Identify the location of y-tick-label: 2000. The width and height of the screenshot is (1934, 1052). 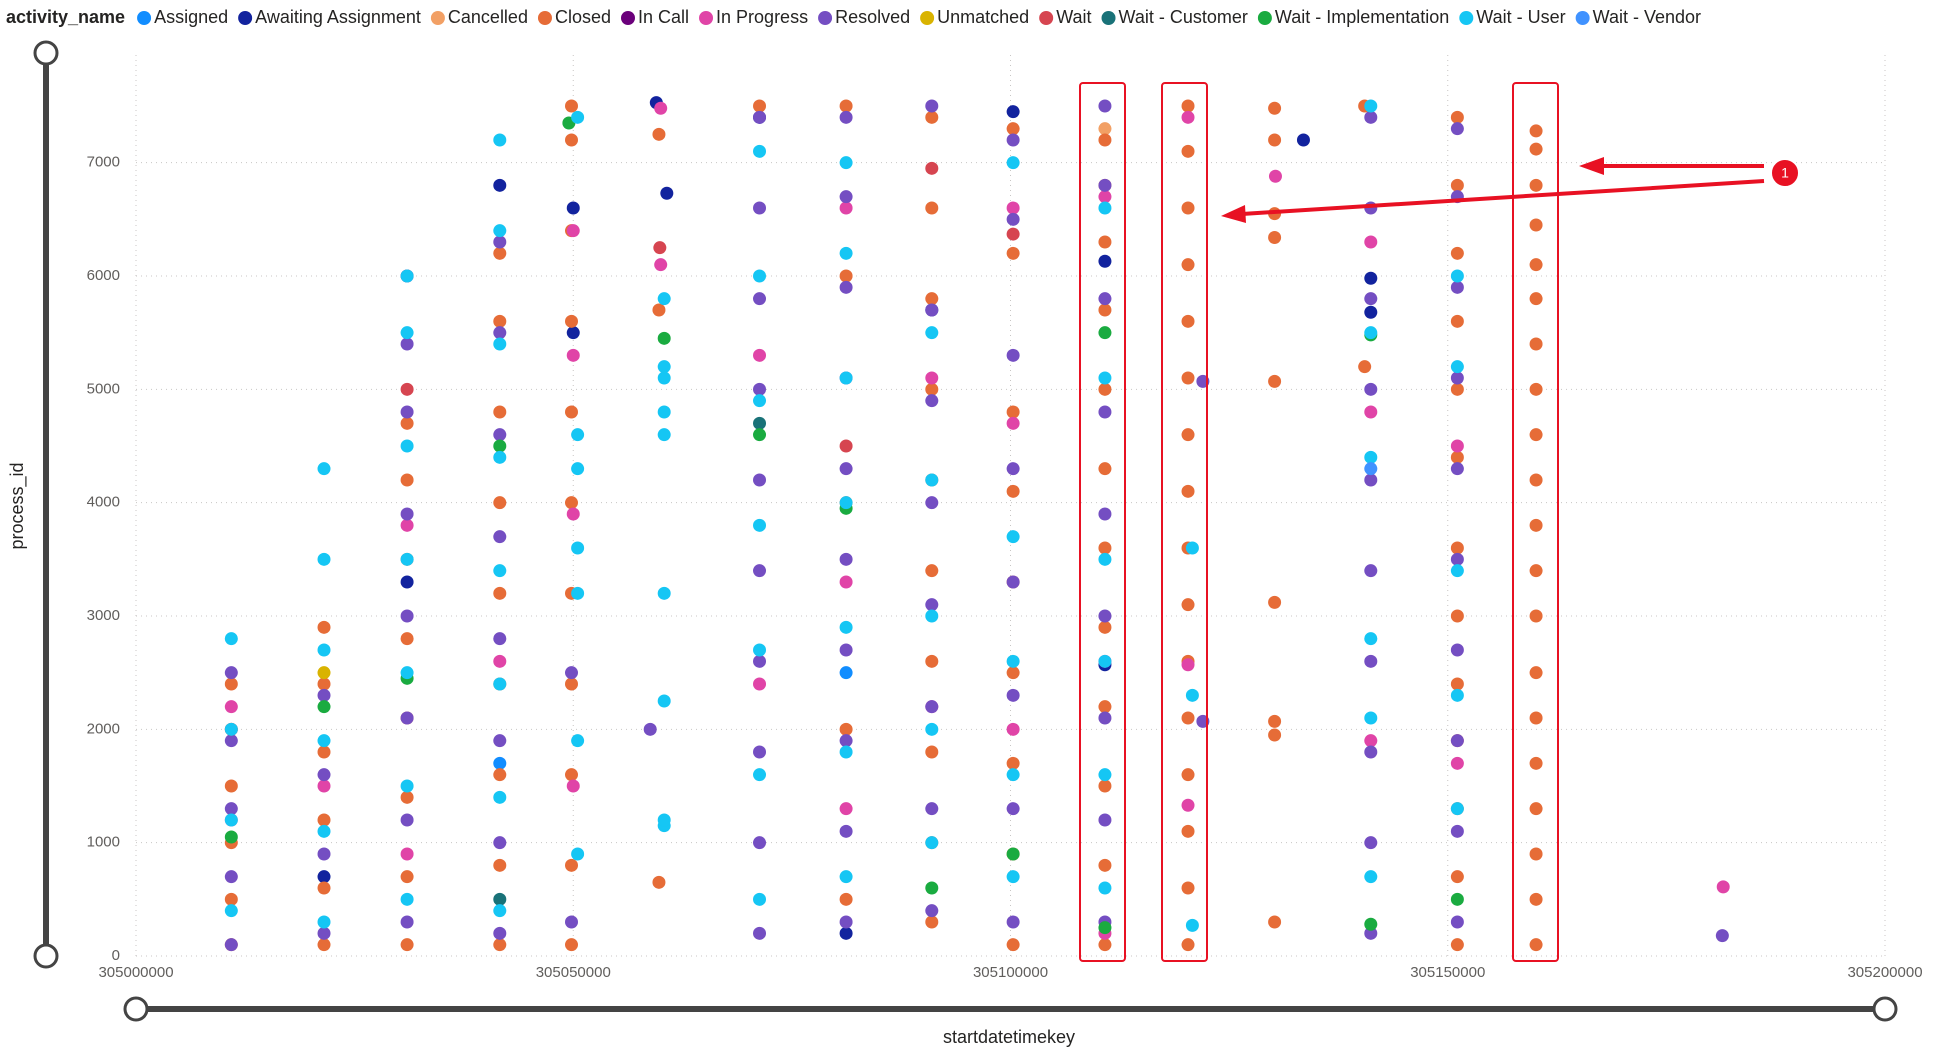
(103, 728).